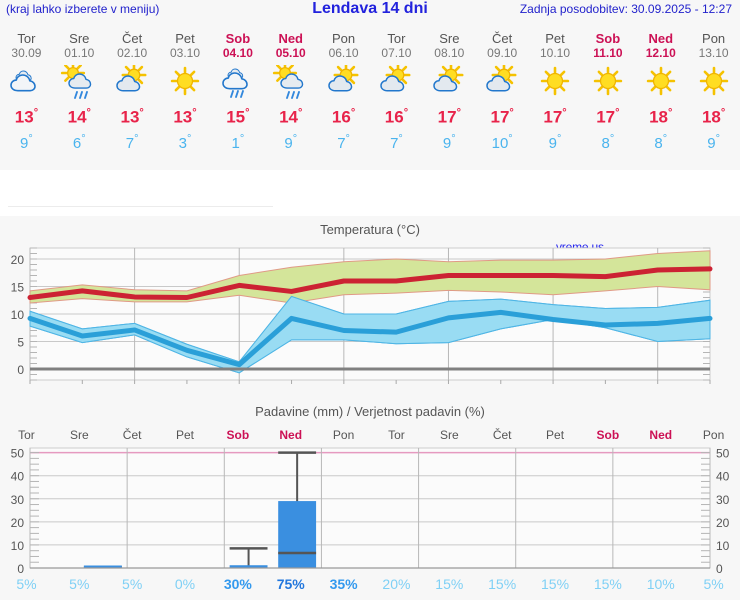 Image resolution: width=740 pixels, height=600 pixels. I want to click on min-temperature-value: 1, so click(235, 143).